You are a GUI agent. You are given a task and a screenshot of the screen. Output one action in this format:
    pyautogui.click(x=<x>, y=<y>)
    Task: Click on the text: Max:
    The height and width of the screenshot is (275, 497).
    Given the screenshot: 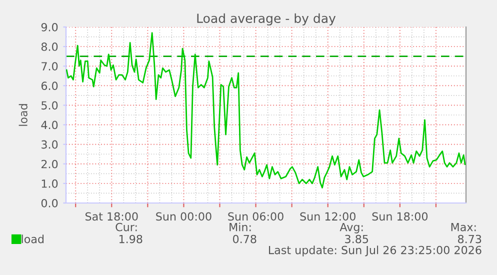 What is the action you would take?
    pyautogui.click(x=463, y=227)
    